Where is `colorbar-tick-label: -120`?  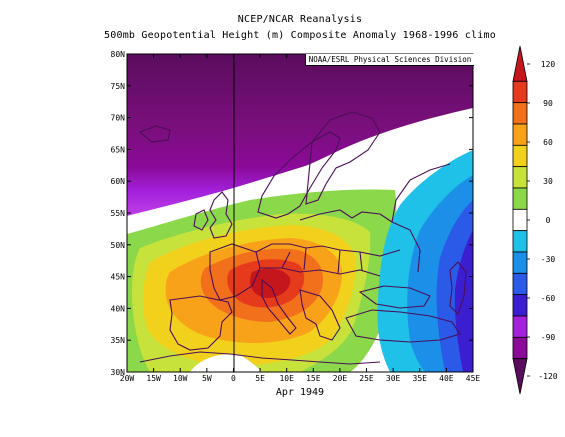
colorbar-tick-label: -120 is located at coordinates (547, 376).